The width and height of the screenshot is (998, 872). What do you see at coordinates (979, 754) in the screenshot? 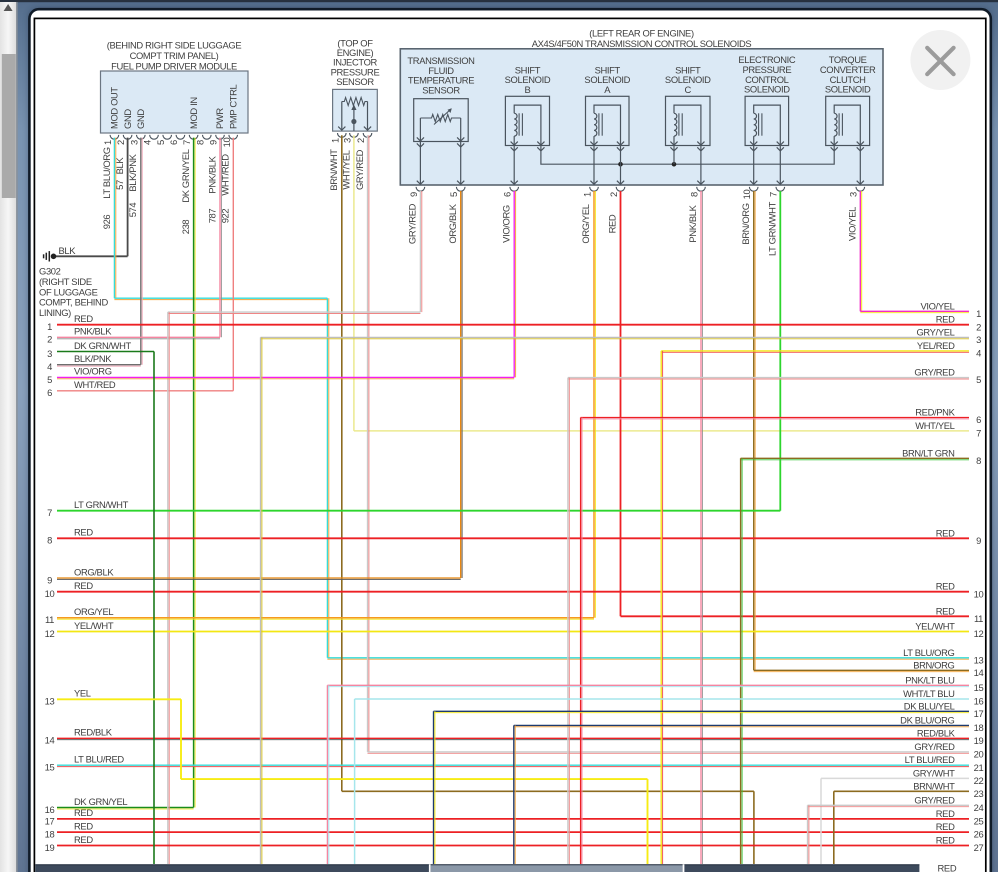
I see `svg-text: 20` at bounding box center [979, 754].